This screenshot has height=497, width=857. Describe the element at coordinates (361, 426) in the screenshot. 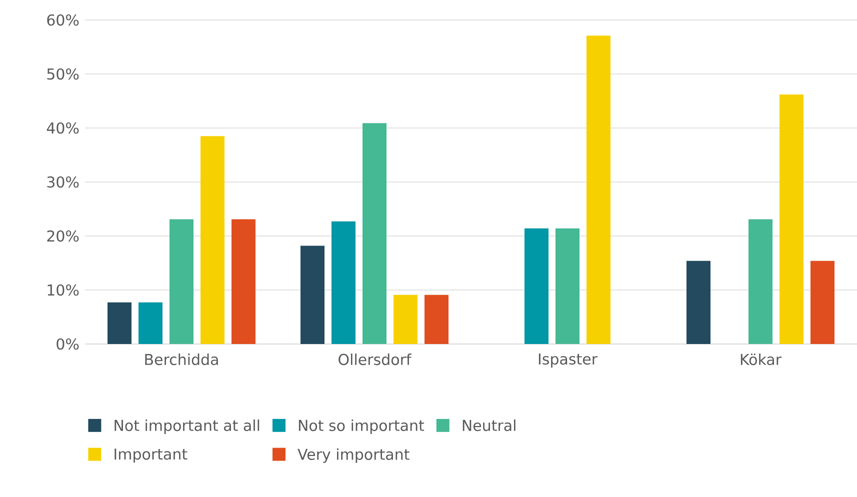

I see `legend-label: Not so important` at that location.